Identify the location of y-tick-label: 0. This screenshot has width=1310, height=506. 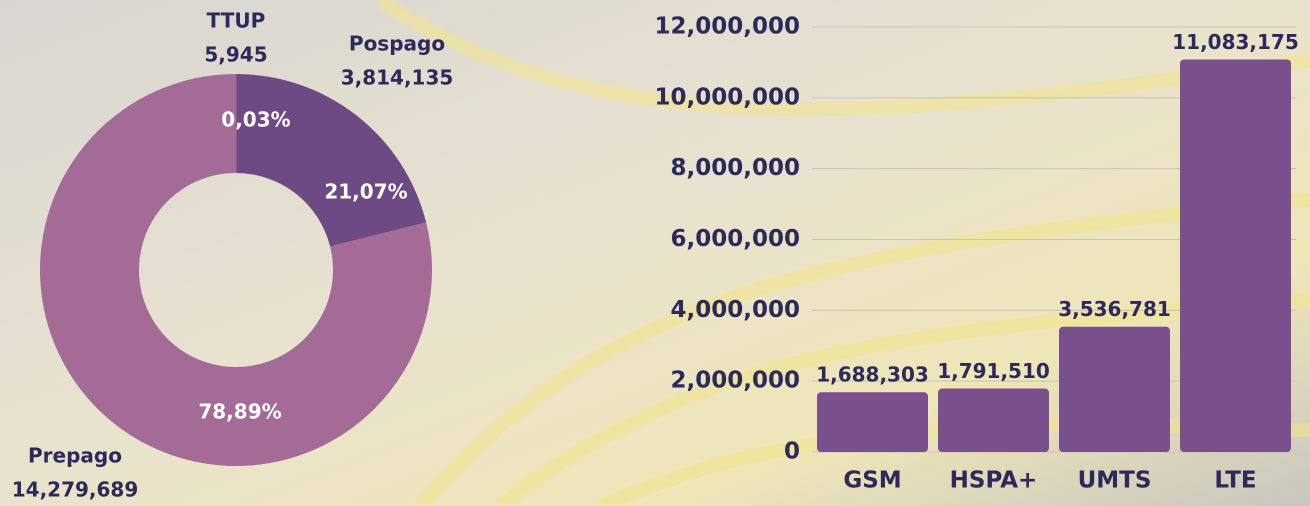
(792, 452).